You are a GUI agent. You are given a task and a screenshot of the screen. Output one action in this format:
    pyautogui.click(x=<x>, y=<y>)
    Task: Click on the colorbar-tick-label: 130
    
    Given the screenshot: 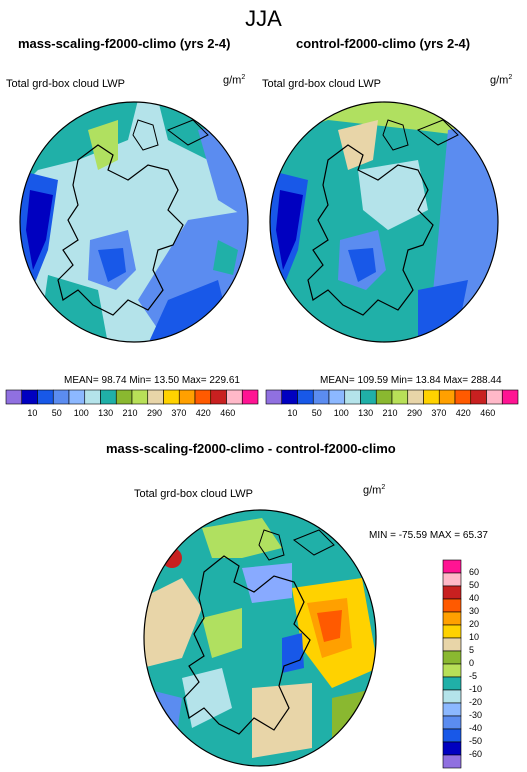 What is the action you would take?
    pyautogui.click(x=366, y=413)
    